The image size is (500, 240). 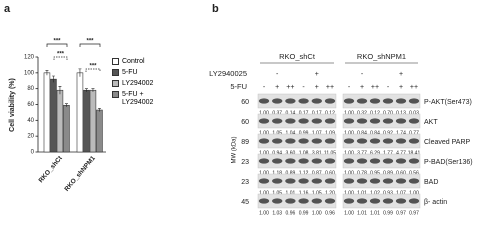 I want to click on density-value: 1.20, so click(x=330, y=193).